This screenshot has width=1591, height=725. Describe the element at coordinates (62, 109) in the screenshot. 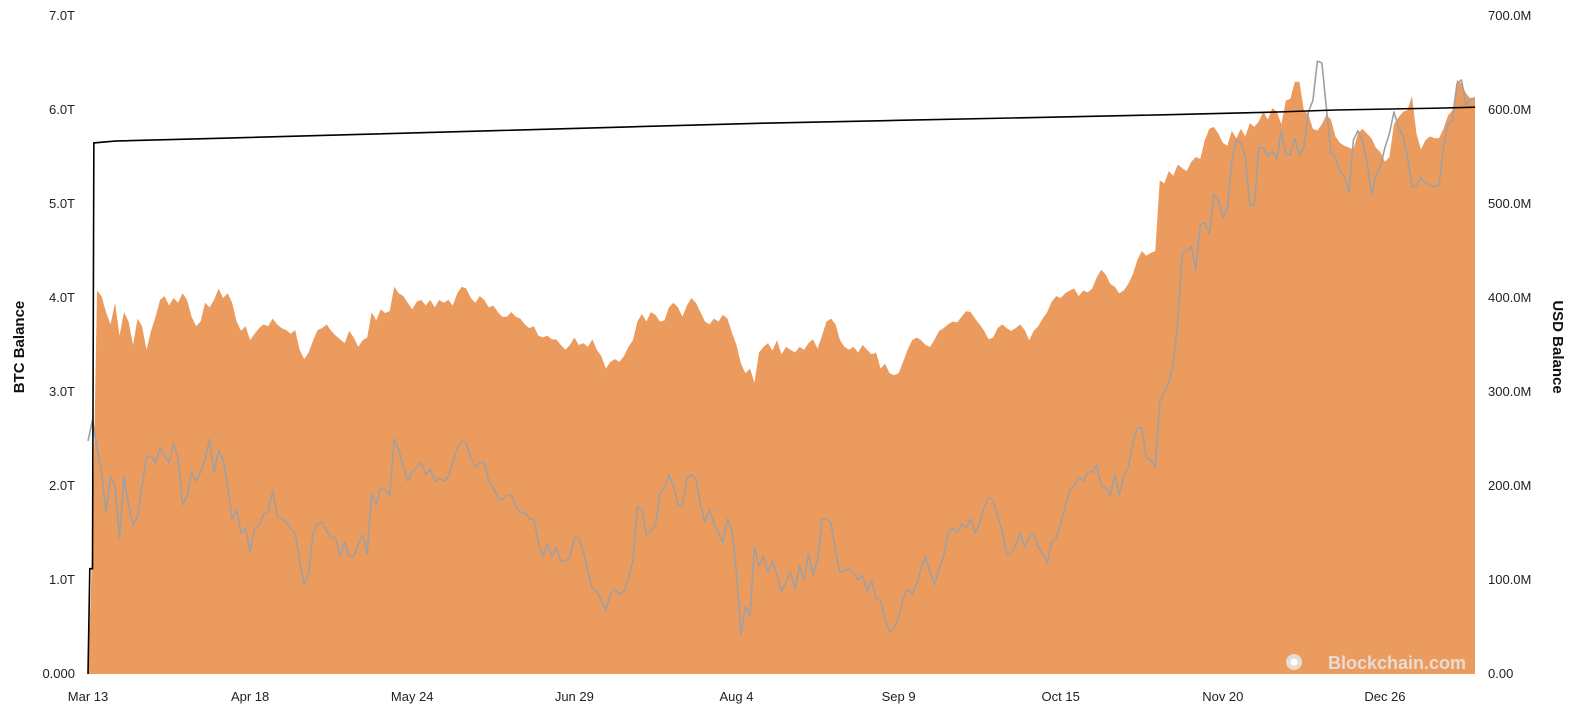

I see `left-y-tick-label: 6.0T` at that location.